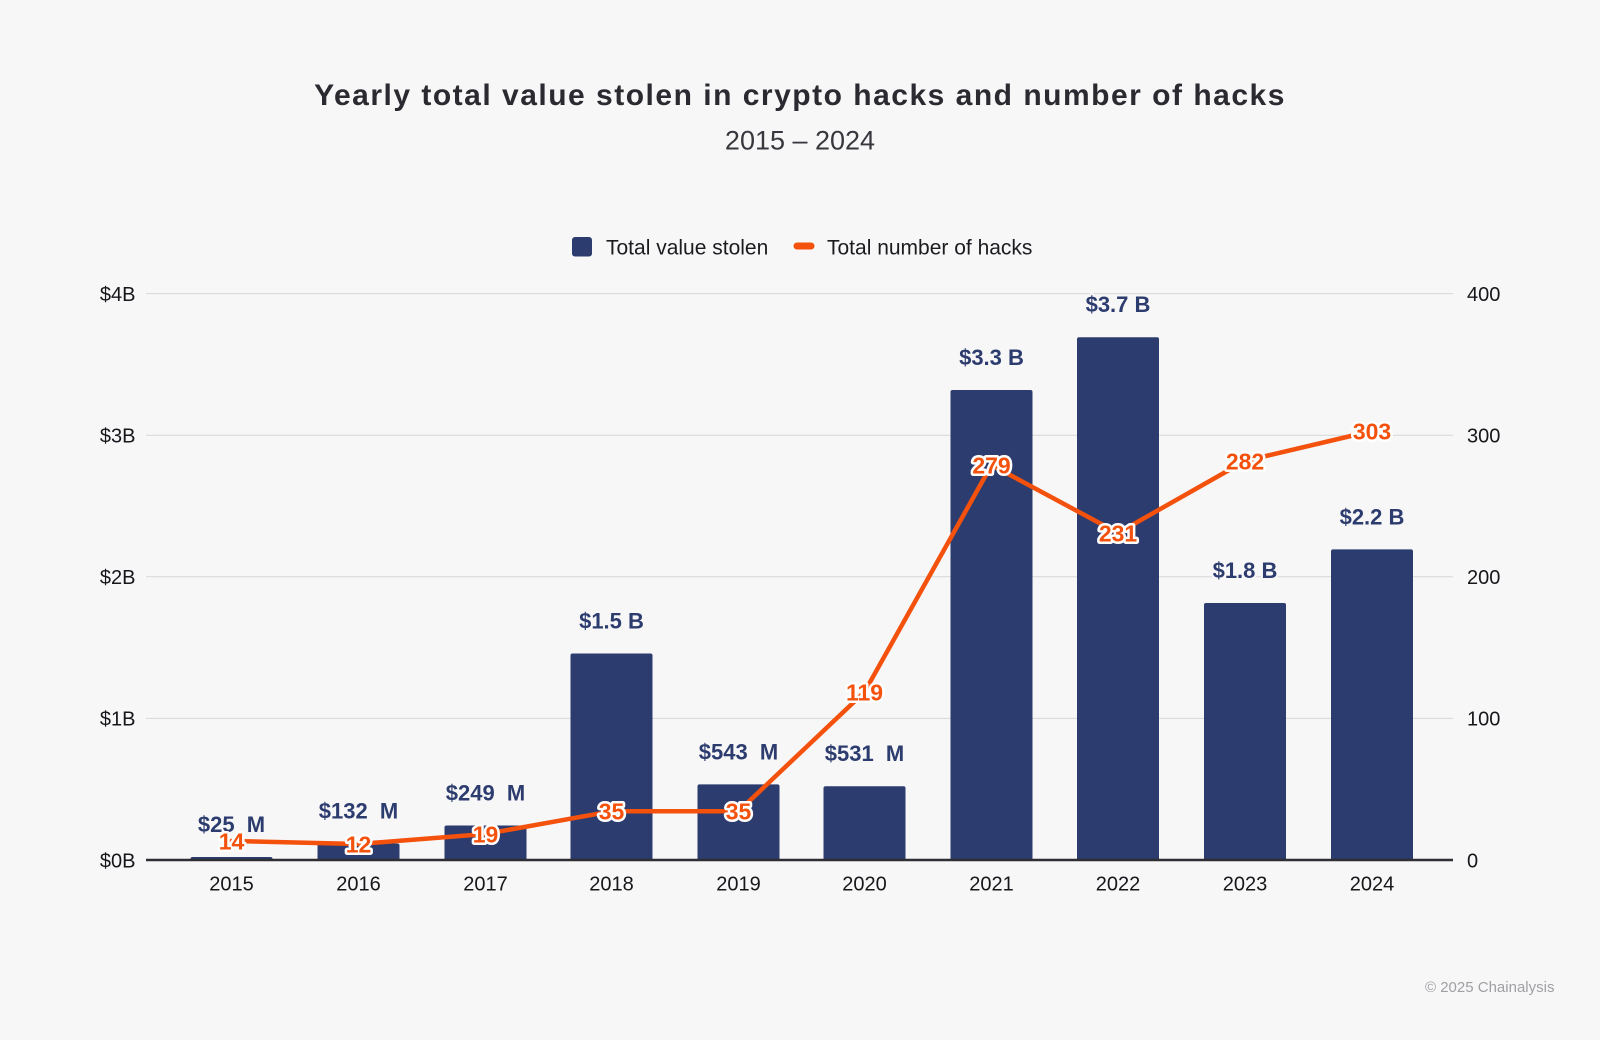 The image size is (1600, 1040). Describe the element at coordinates (1245, 570) in the screenshot. I see `svg-text: $1.8 B` at that location.